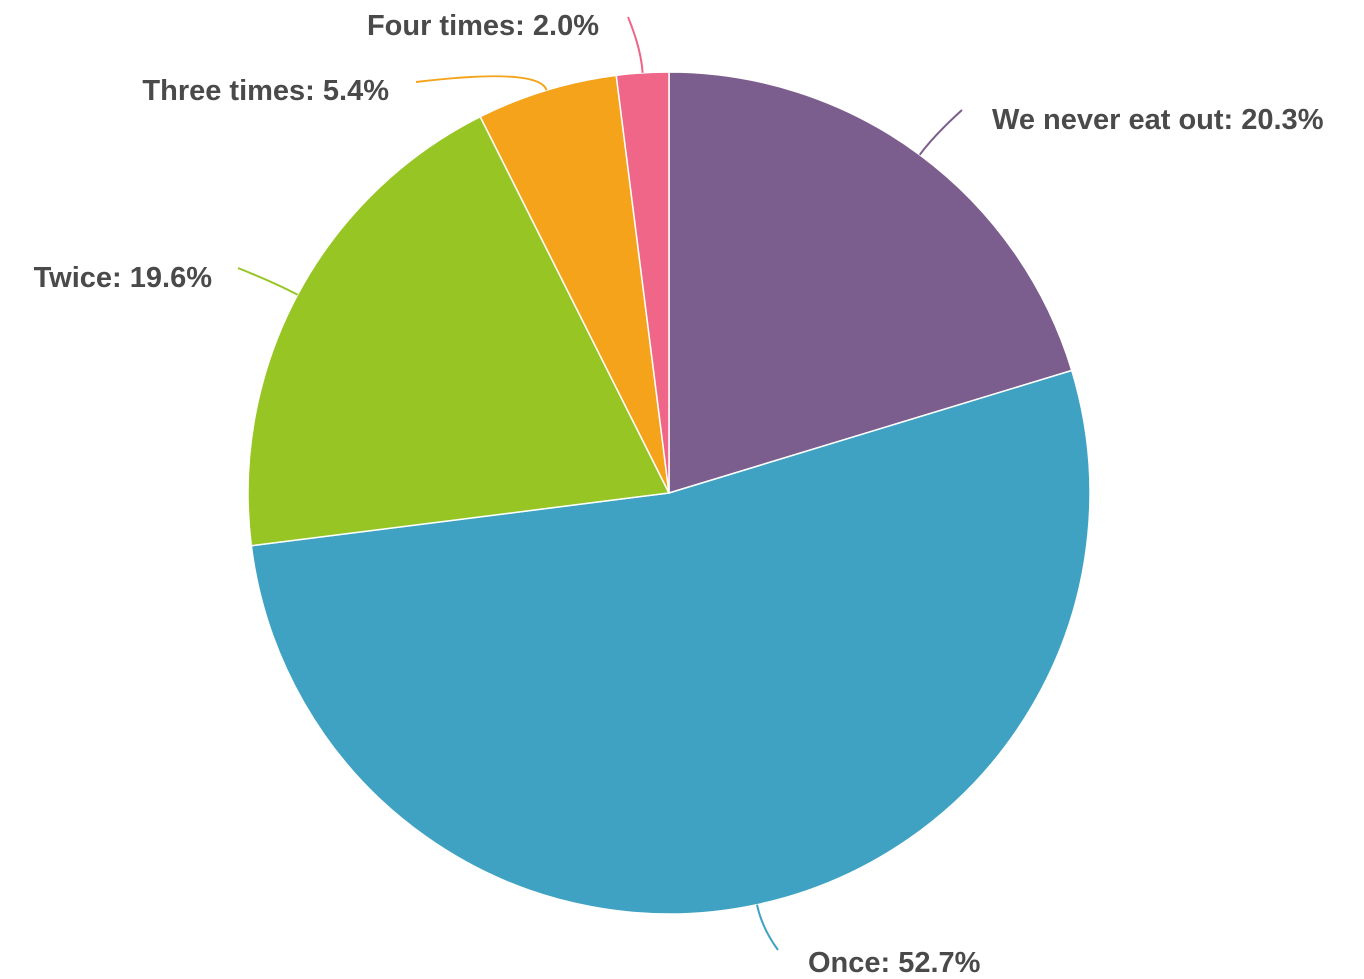 The image size is (1364, 979). I want to click on leader-line-three-times, so click(481, 83).